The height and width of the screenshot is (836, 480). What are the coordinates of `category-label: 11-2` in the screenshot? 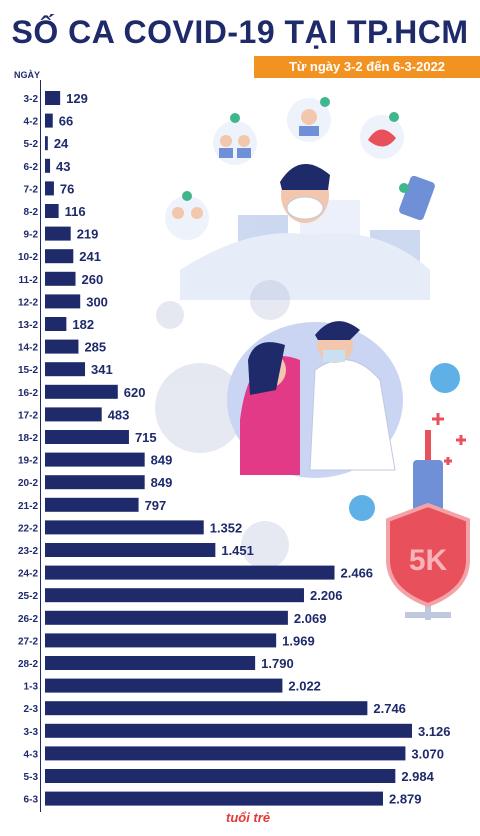 It's located at (29, 280).